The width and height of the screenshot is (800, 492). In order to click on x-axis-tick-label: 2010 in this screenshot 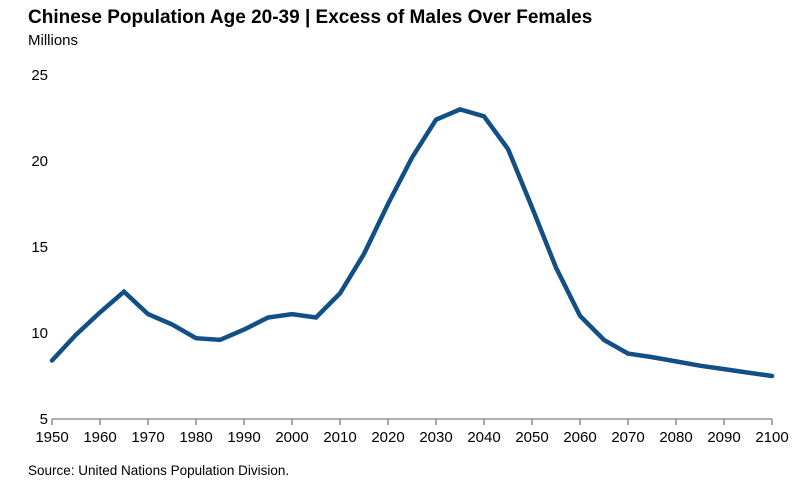, I will do `click(339, 437)`.